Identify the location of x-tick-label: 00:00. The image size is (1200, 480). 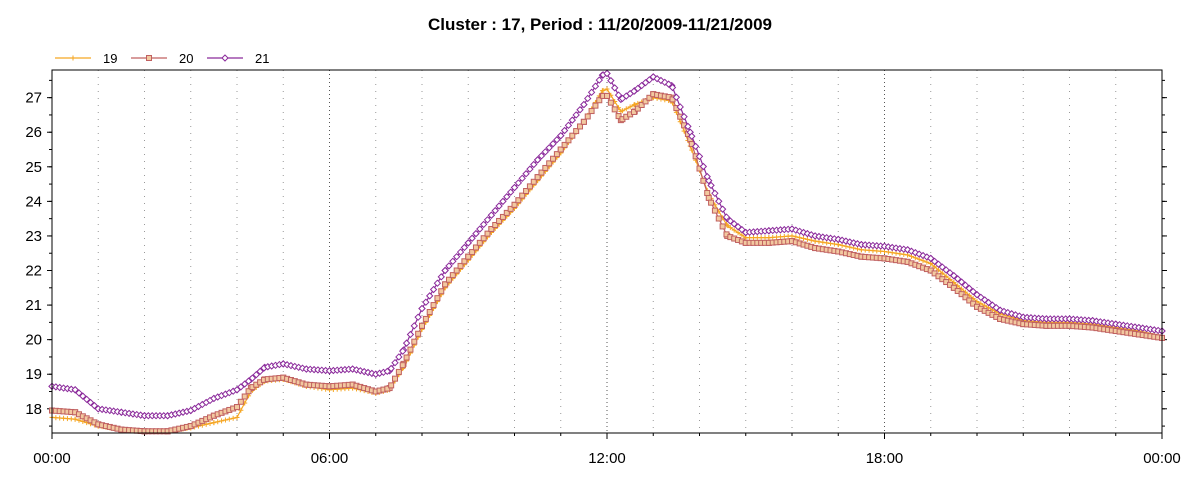
(52, 458).